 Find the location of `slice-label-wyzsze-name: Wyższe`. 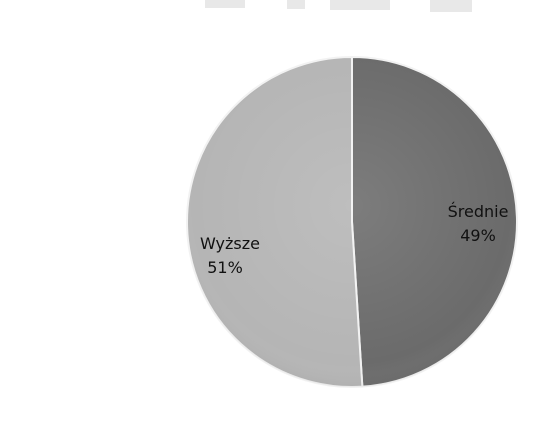

slice-label-wyzsze-name: Wyższe is located at coordinates (230, 243).